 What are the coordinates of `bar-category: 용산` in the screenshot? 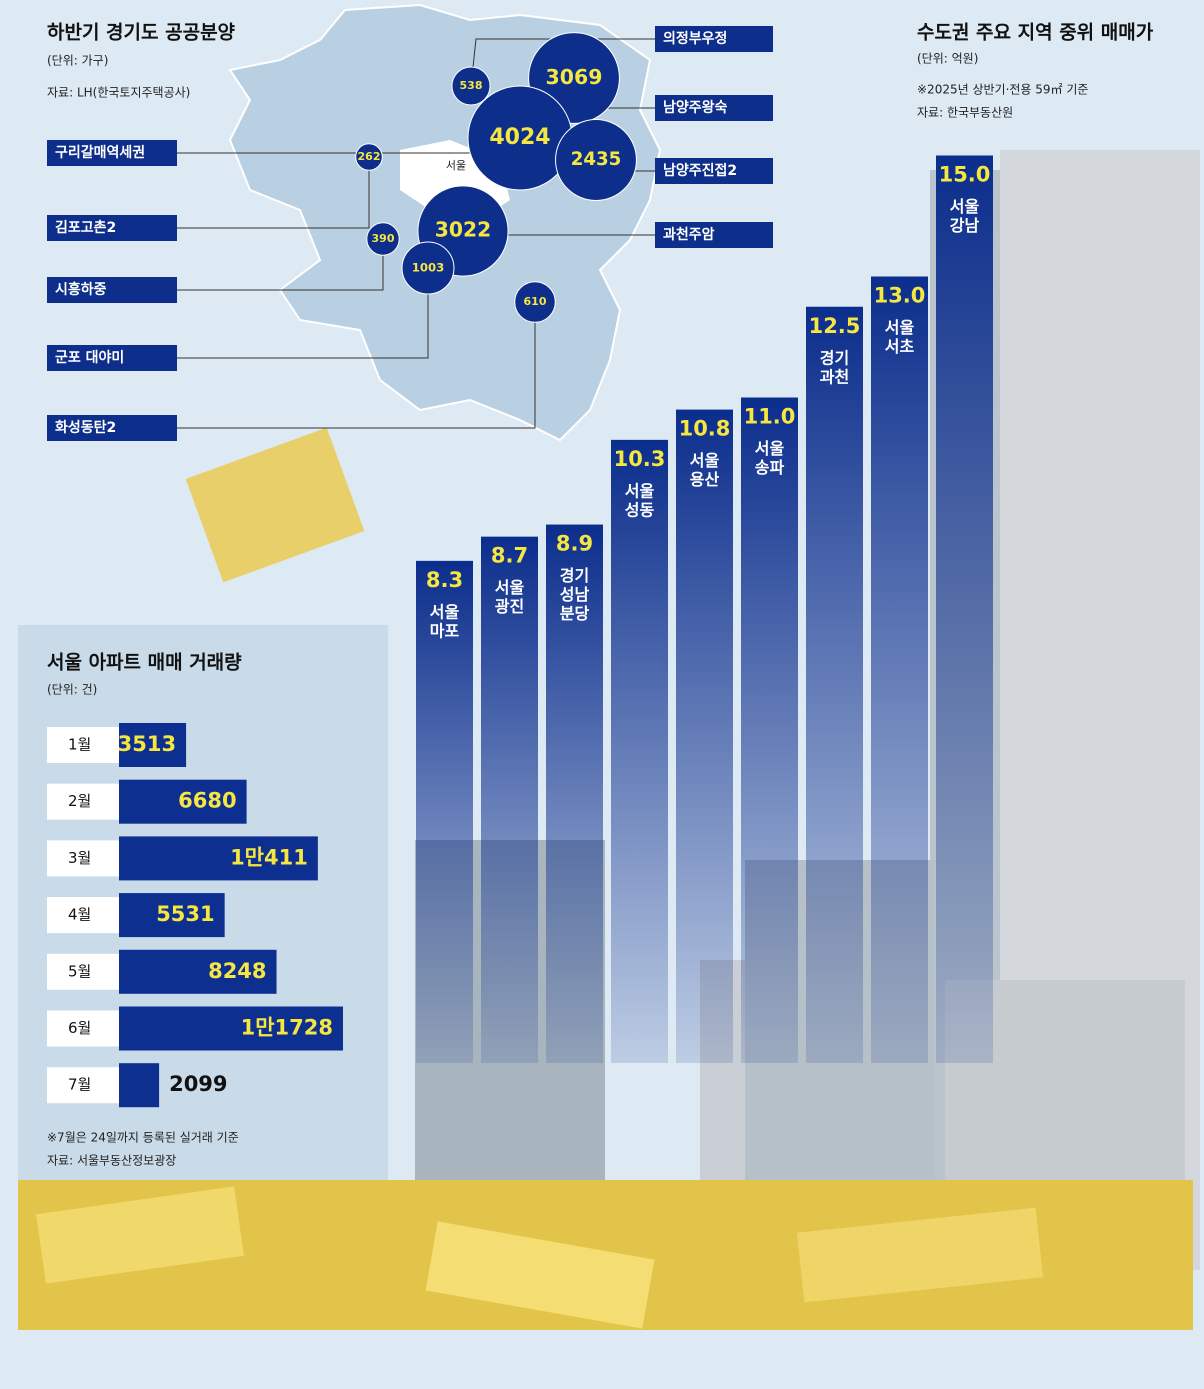 It's located at (705, 479).